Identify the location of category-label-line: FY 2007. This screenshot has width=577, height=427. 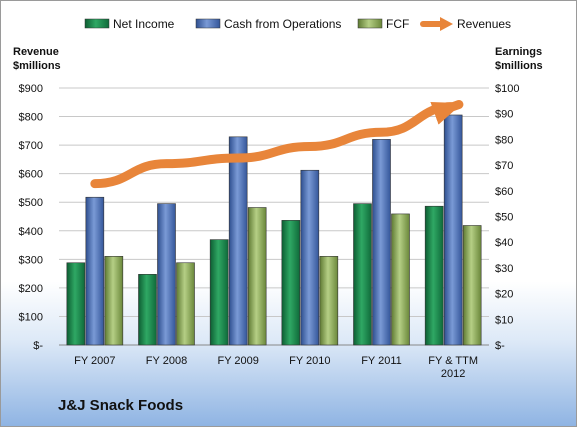
(94, 361).